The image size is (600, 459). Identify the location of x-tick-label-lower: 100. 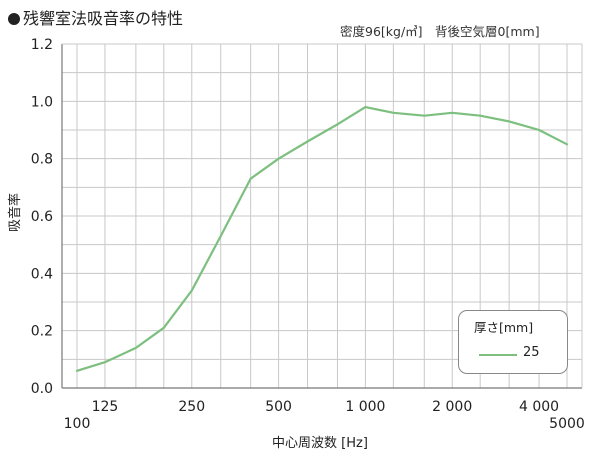
(77, 424).